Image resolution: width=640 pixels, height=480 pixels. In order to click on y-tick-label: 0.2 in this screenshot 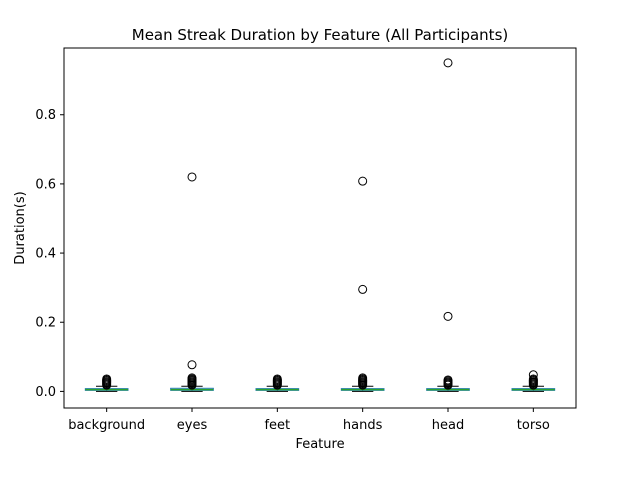, I will do `click(45, 323)`.